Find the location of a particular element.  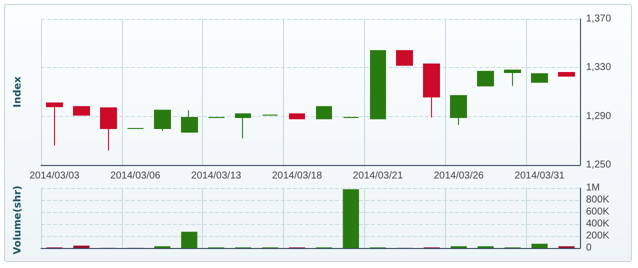

y-tick-label: 1,290 is located at coordinates (599, 116).